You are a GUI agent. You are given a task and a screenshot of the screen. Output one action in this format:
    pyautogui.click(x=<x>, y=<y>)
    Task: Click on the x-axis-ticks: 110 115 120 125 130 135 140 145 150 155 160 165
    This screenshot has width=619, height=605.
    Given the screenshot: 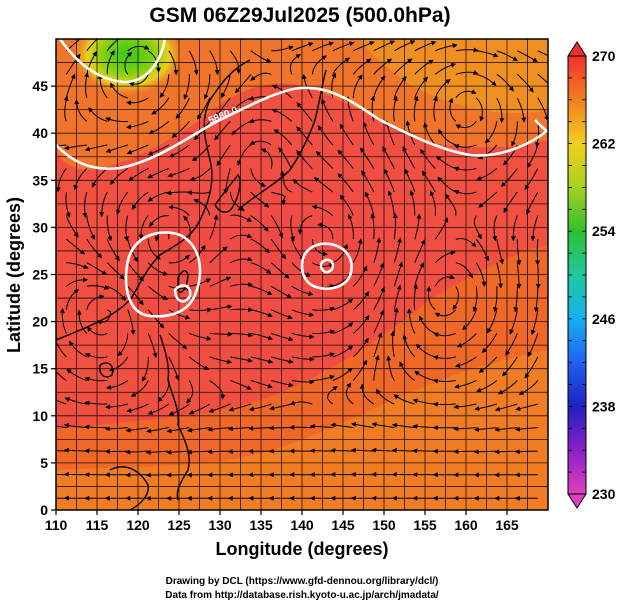 What is the action you would take?
    pyautogui.click(x=282, y=521)
    